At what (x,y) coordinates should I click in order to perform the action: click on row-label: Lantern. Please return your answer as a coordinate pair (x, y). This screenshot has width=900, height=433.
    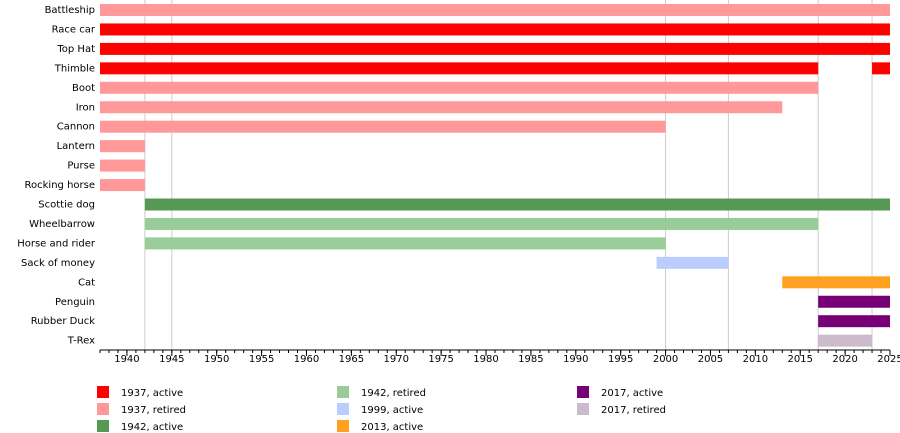
    Looking at the image, I should click on (76, 146).